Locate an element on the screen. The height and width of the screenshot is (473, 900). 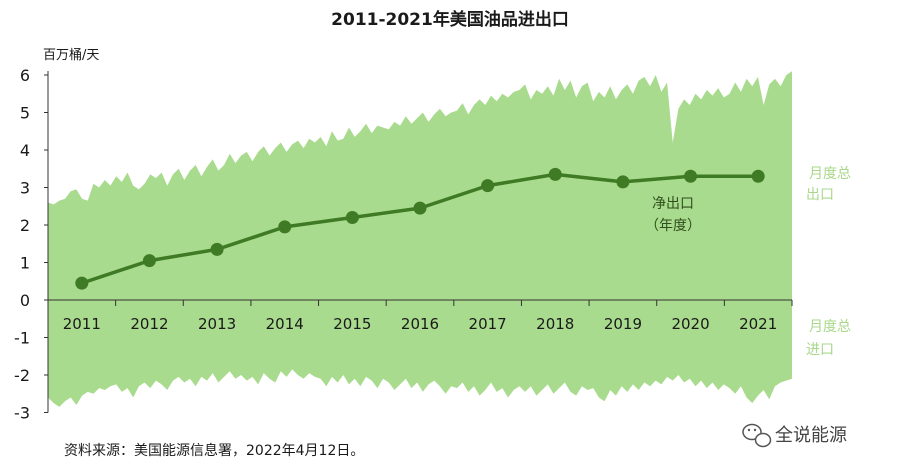
y-tick-label: 5 is located at coordinates (25, 113).